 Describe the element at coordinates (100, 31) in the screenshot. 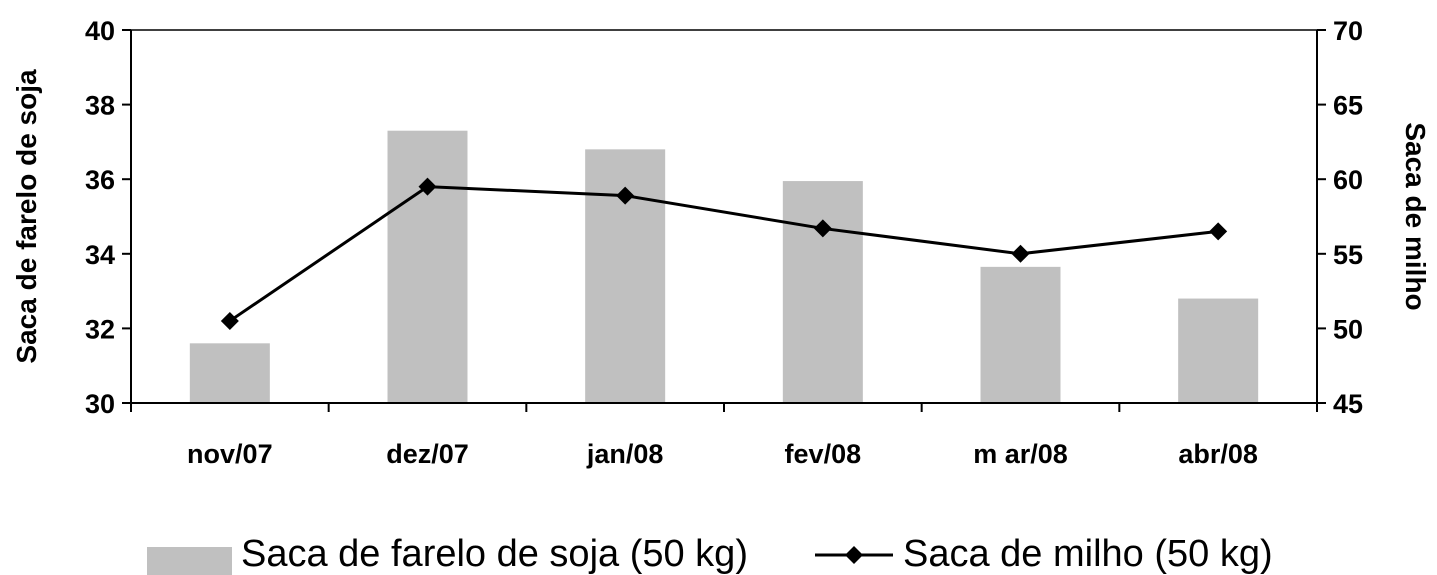

I see `y-tick-label-5: 40` at that location.